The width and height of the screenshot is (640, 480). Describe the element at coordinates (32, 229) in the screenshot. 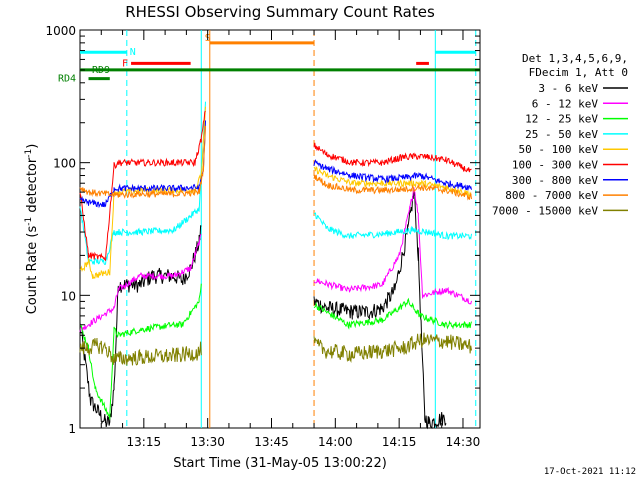

I see `y-axis-label: Count Rate (s-1 detector-1)` at that location.